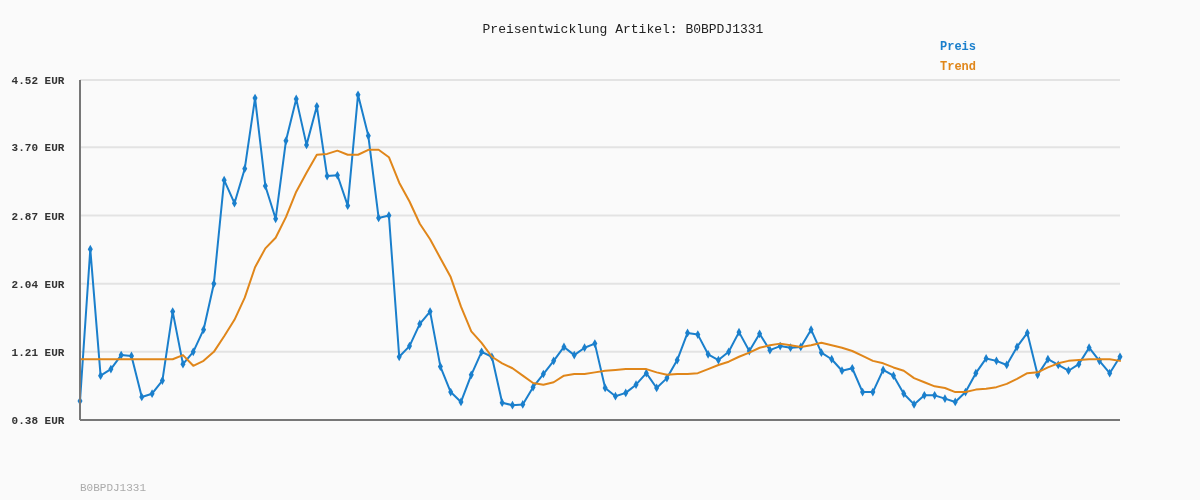  What do you see at coordinates (958, 47) in the screenshot?
I see `text: Preis` at bounding box center [958, 47].